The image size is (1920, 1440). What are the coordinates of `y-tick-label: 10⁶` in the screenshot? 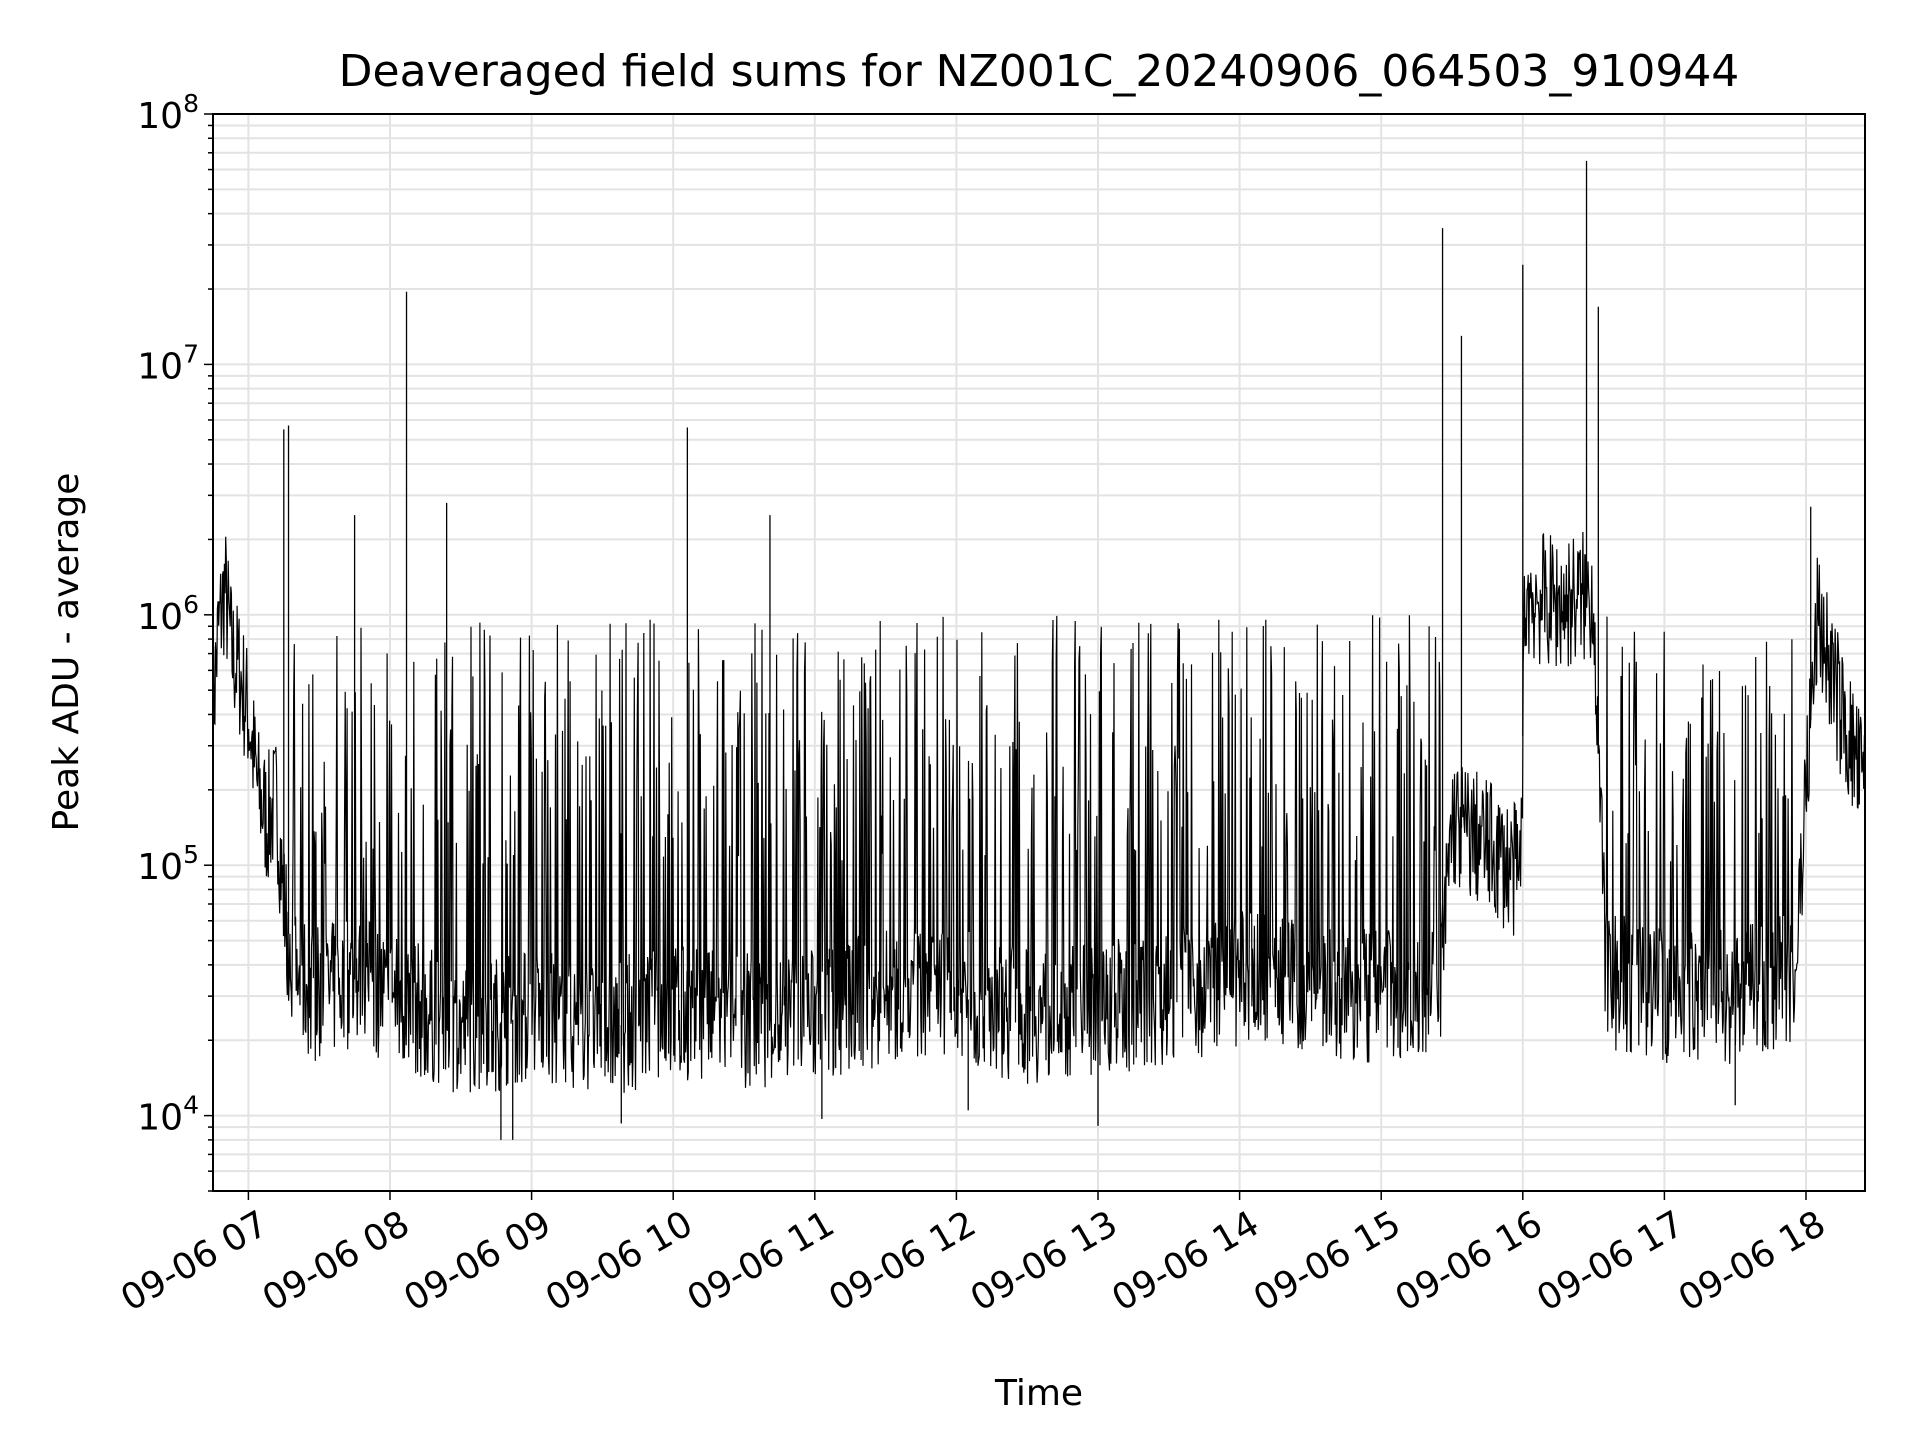 It's located at (168, 614).